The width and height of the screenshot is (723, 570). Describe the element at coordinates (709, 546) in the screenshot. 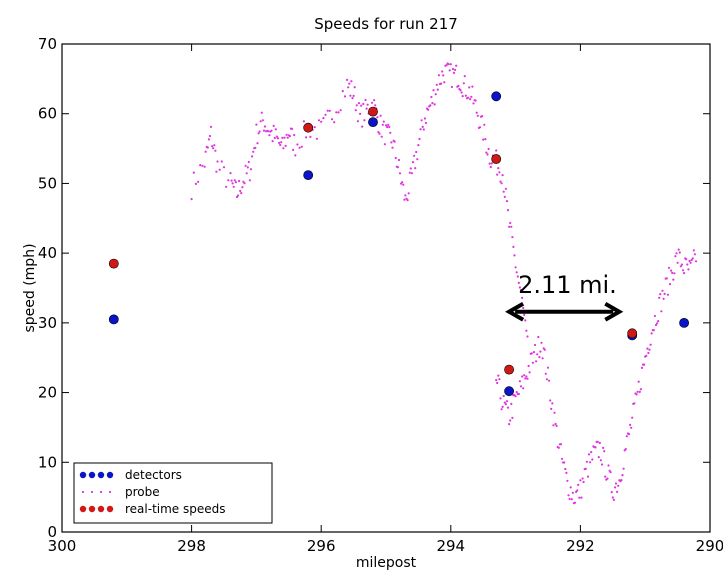

I see `x-tick-label: 290` at that location.